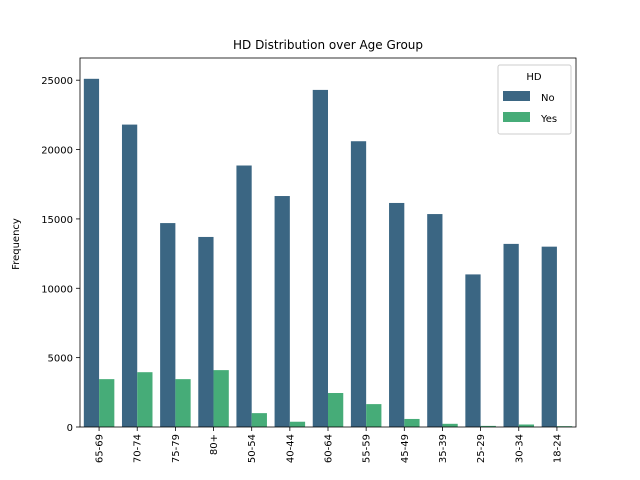 This screenshot has height=480, width=640. I want to click on x-tick-label-70-74: 70-74, so click(138, 448).